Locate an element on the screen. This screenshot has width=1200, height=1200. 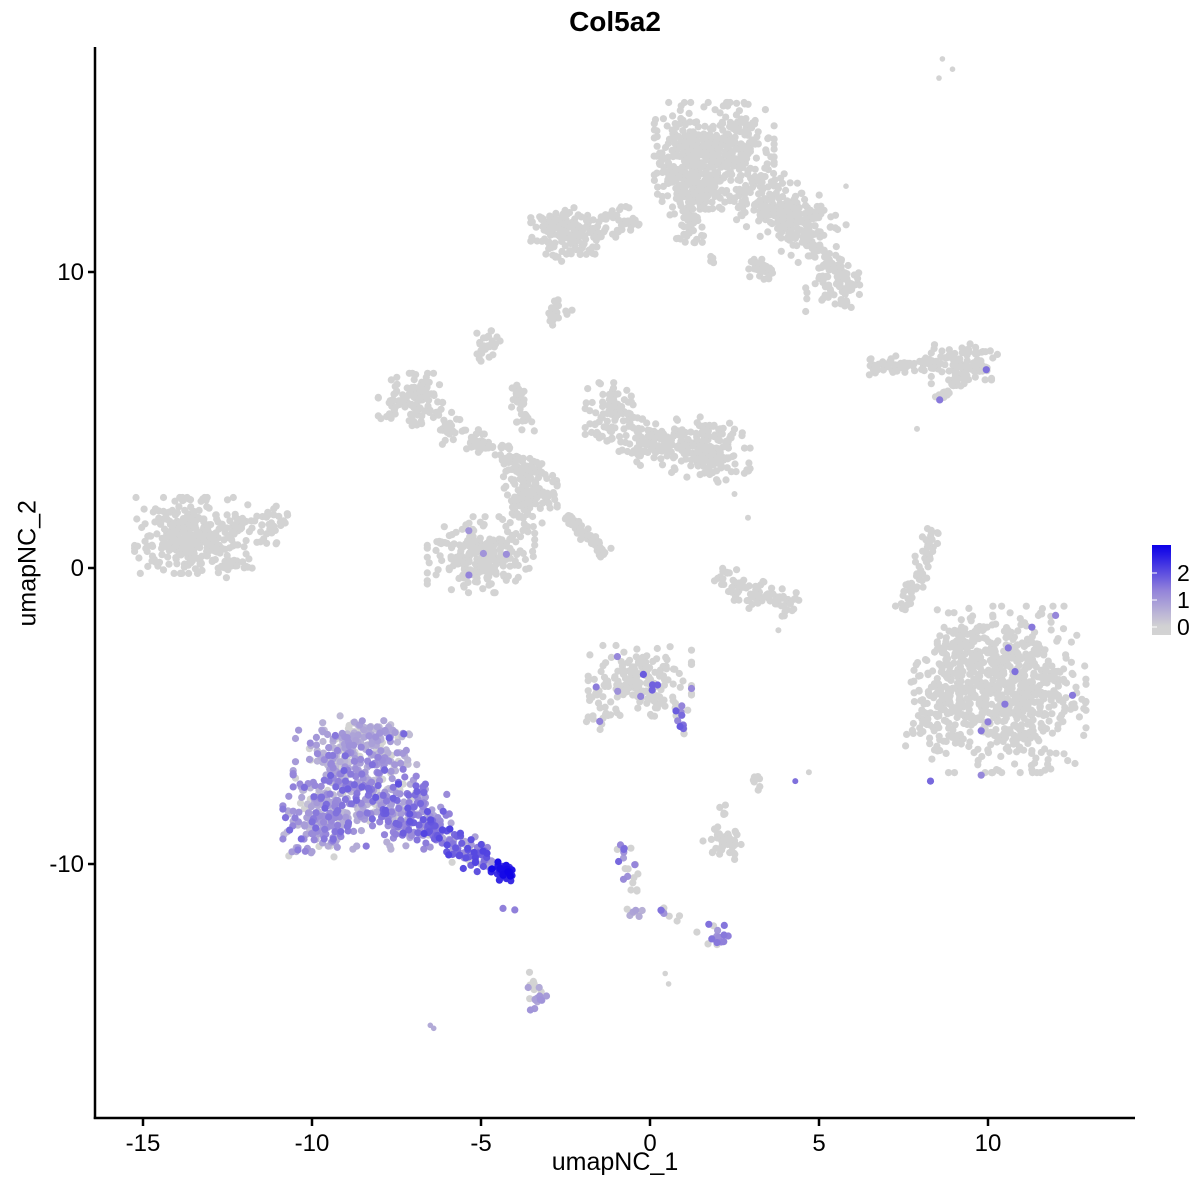
x-axis-label: umapNC_1 is located at coordinates (615, 1162).